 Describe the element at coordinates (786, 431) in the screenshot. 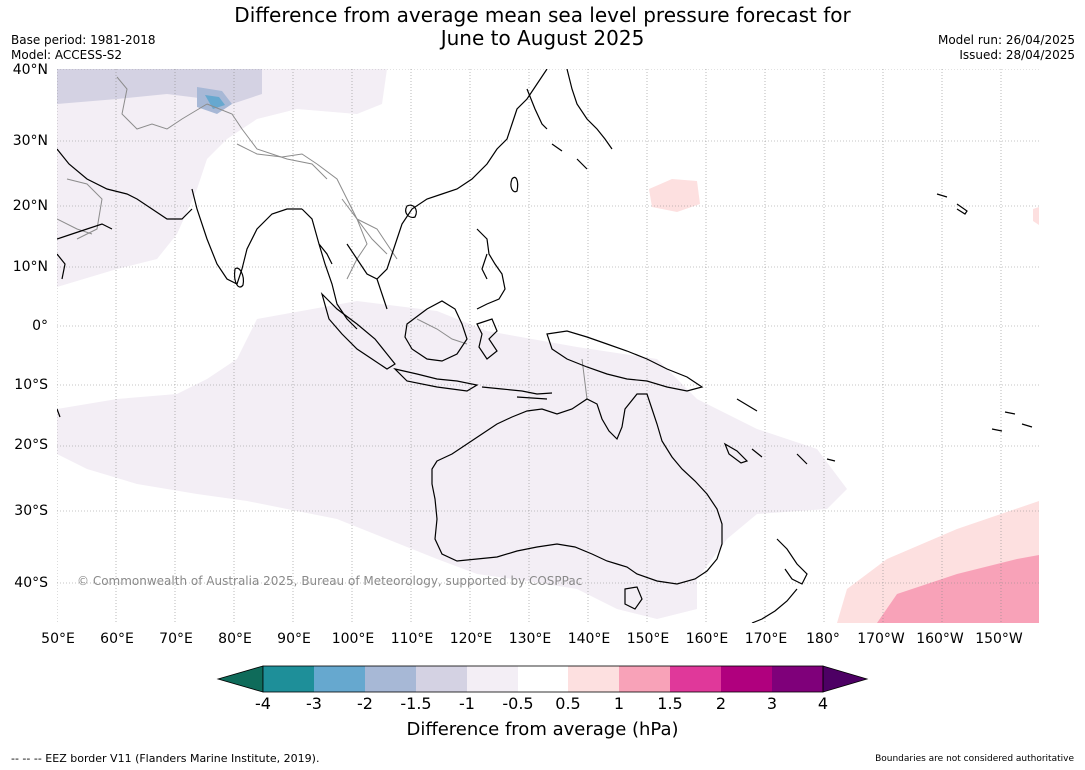

I see `coast-pacific-islands` at that location.